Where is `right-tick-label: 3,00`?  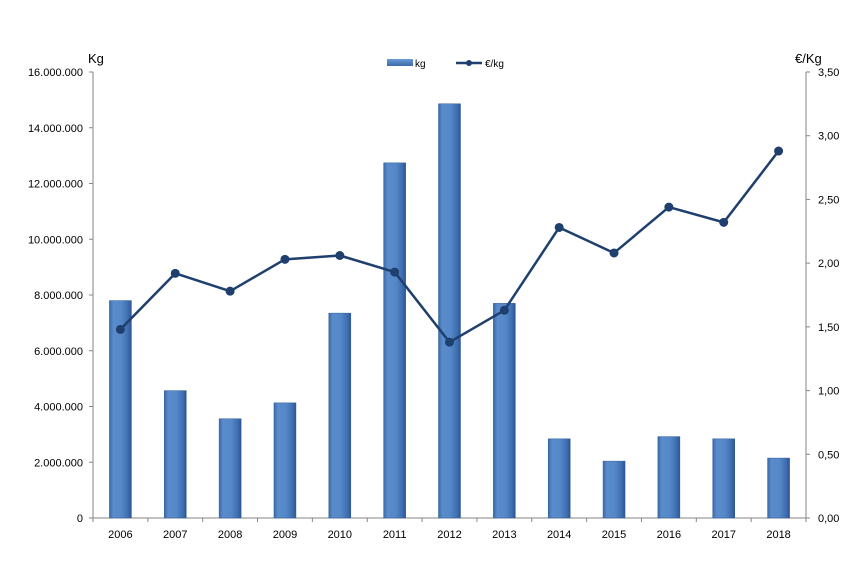 right-tick-label: 3,00 is located at coordinates (828, 137).